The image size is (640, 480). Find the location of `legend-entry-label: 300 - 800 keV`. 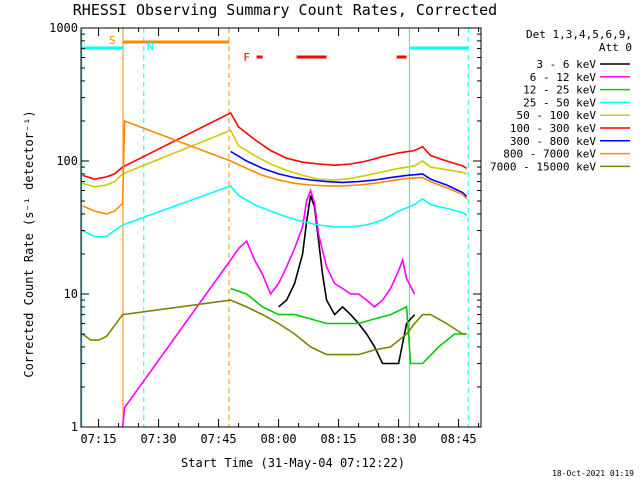

legend-entry-label: 300 - 800 keV is located at coordinates (553, 141).